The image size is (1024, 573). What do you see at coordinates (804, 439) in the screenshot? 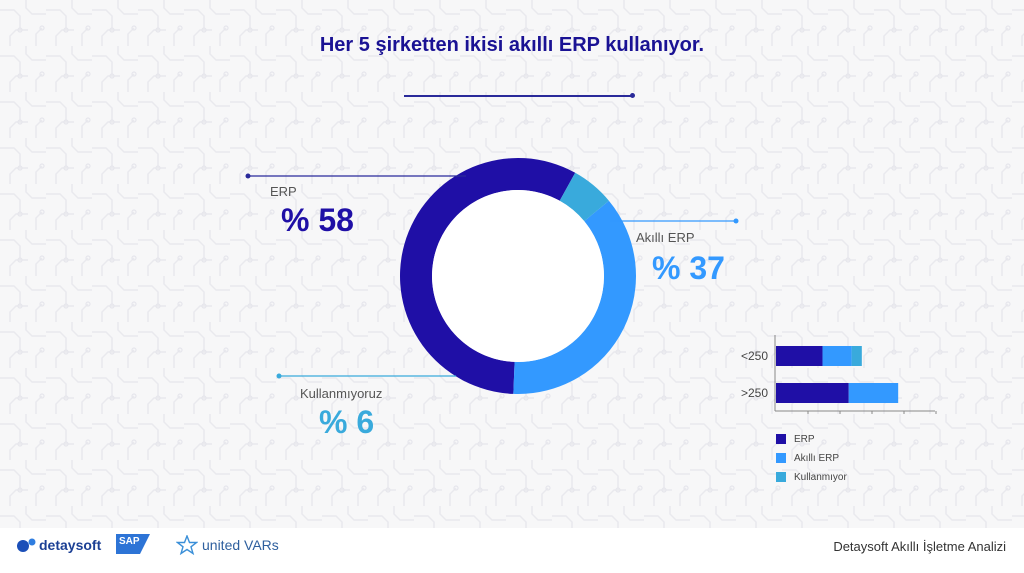
I see `legend-label: ERP` at bounding box center [804, 439].